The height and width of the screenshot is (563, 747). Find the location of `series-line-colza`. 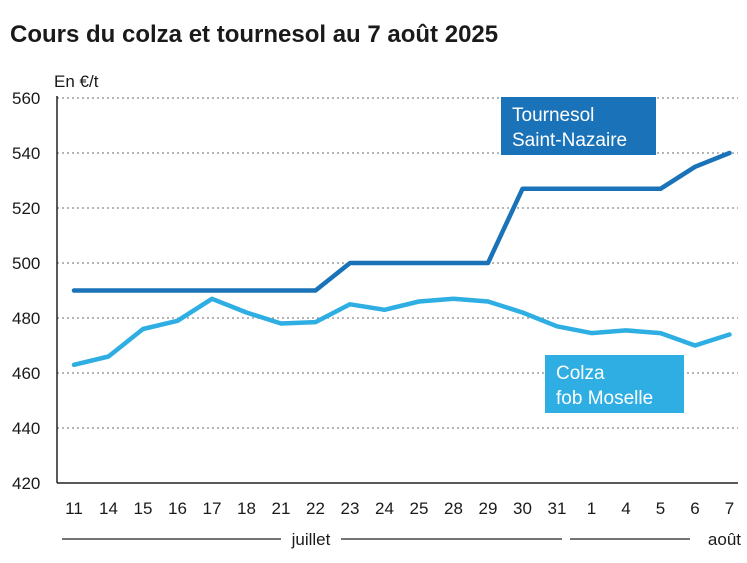

series-line-colza is located at coordinates (401, 332).